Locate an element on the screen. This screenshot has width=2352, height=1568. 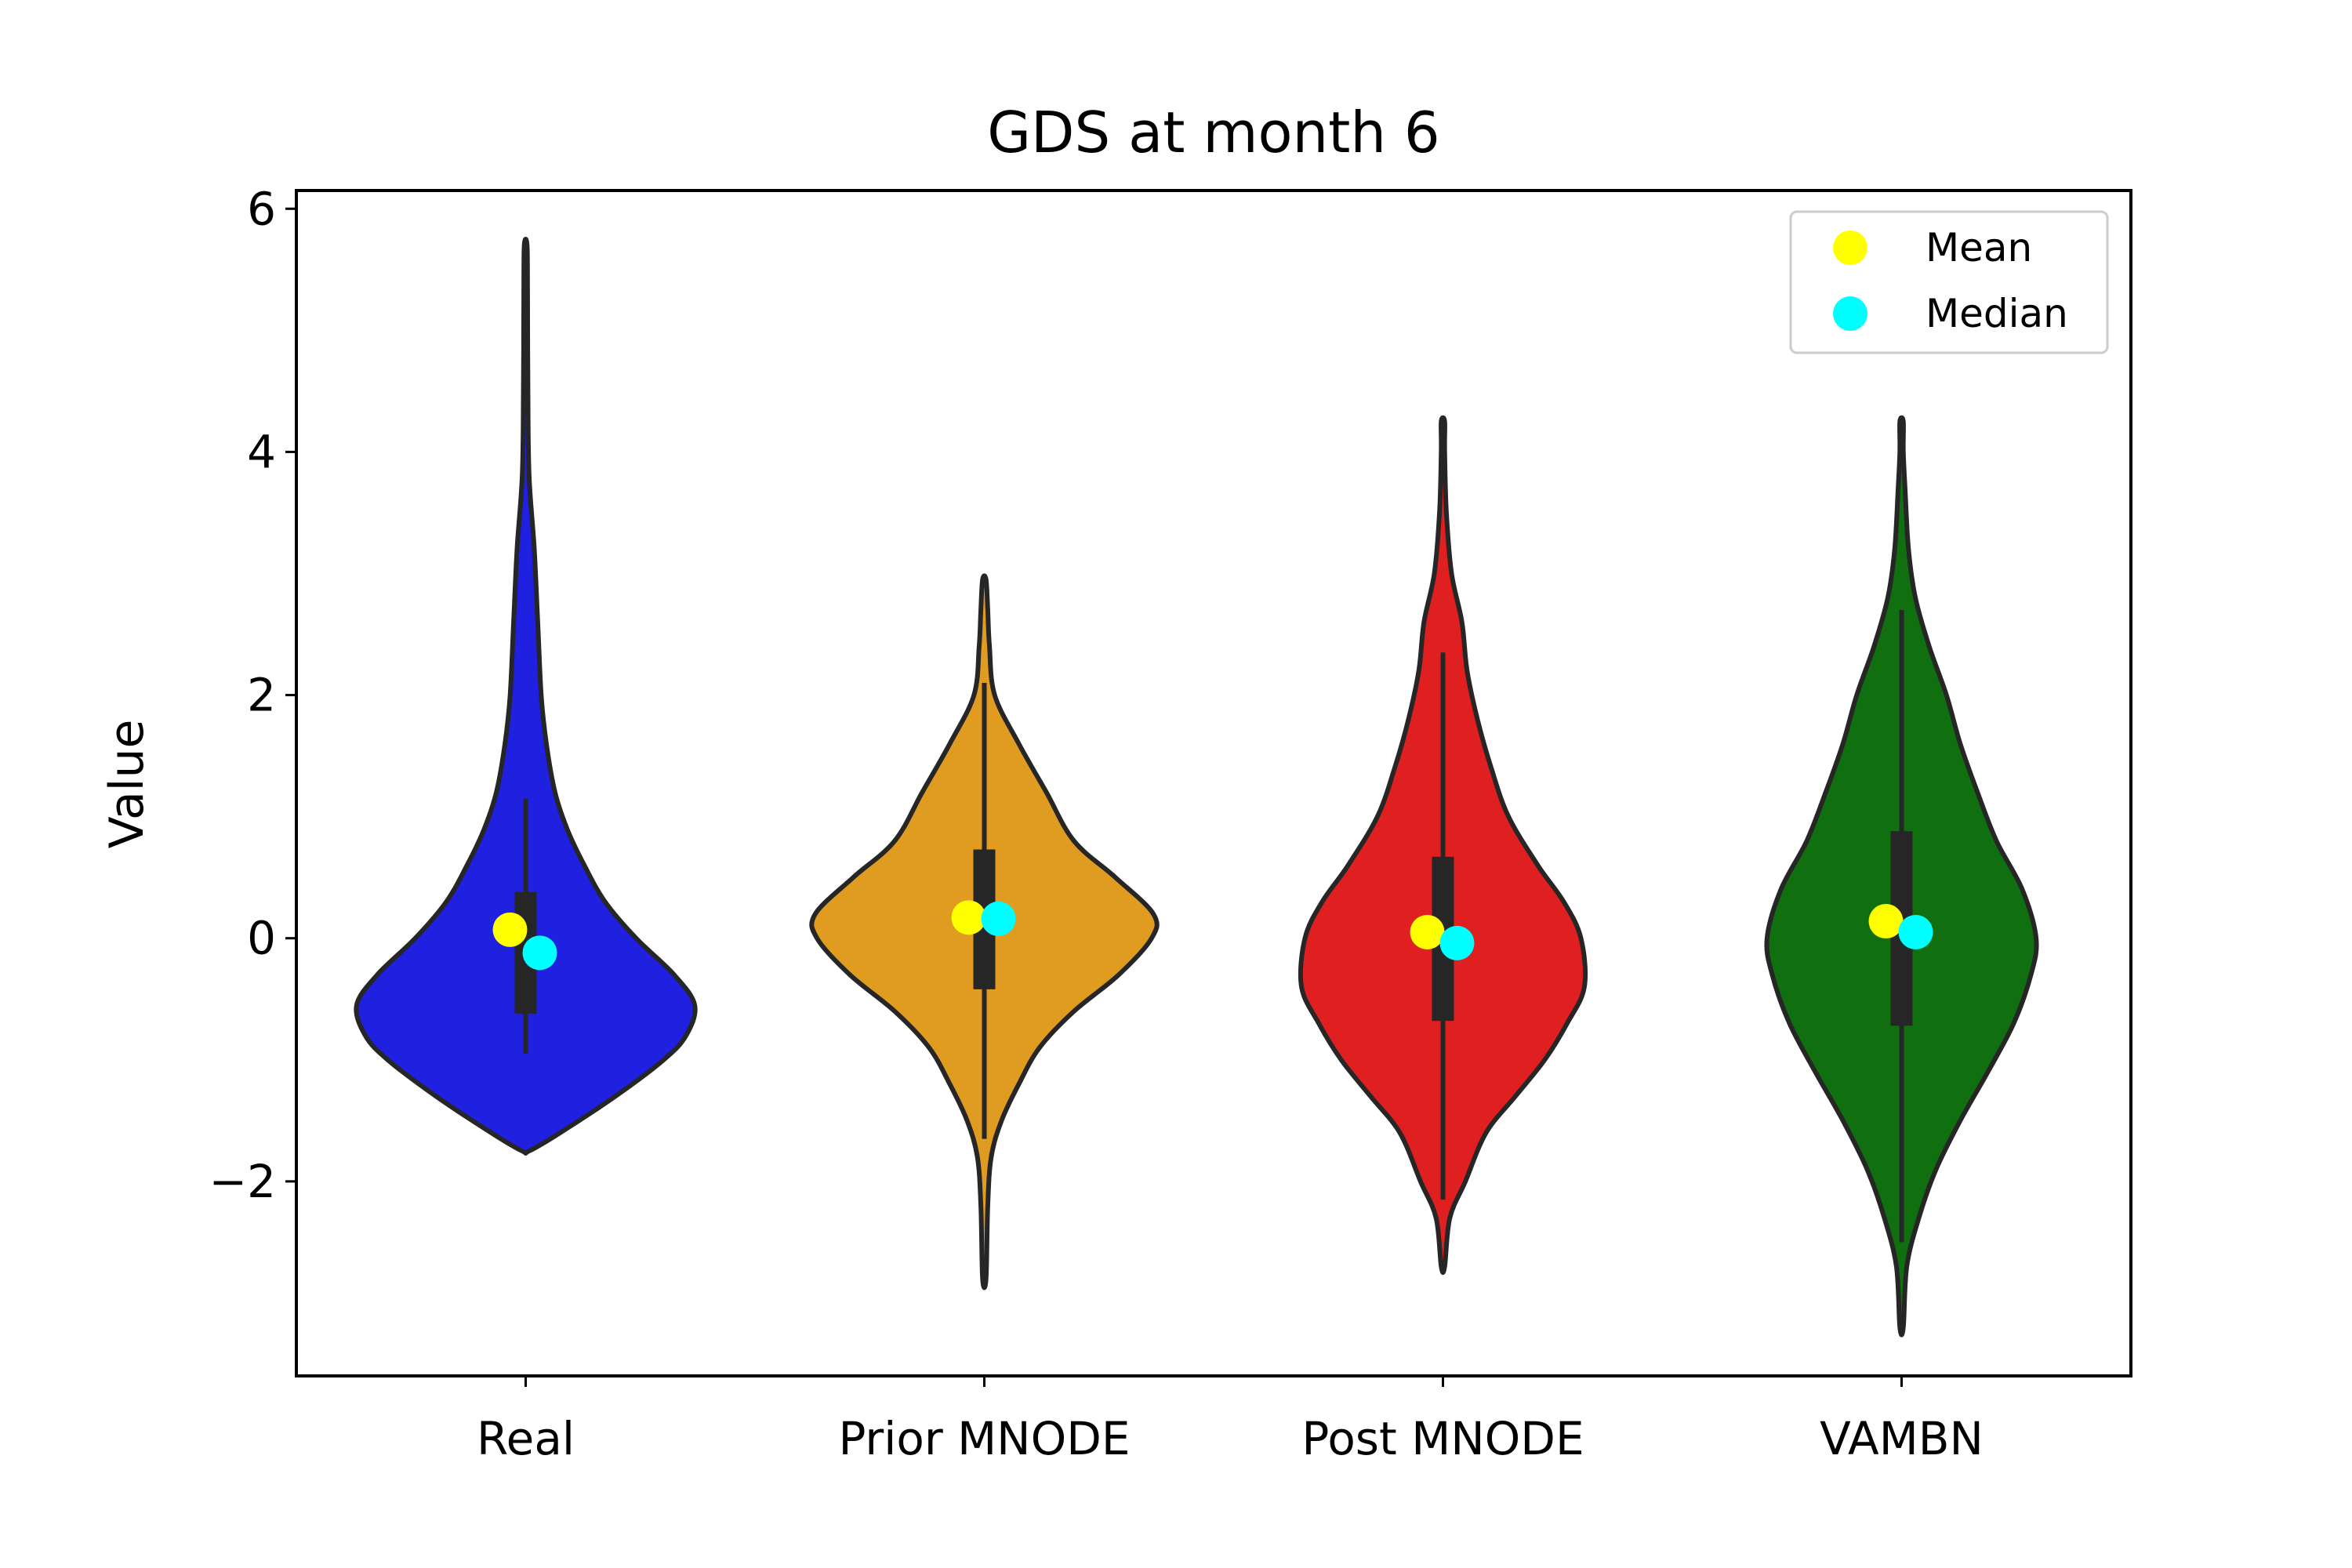
x-tick-label: Prior MNODE is located at coordinates (984, 1438).